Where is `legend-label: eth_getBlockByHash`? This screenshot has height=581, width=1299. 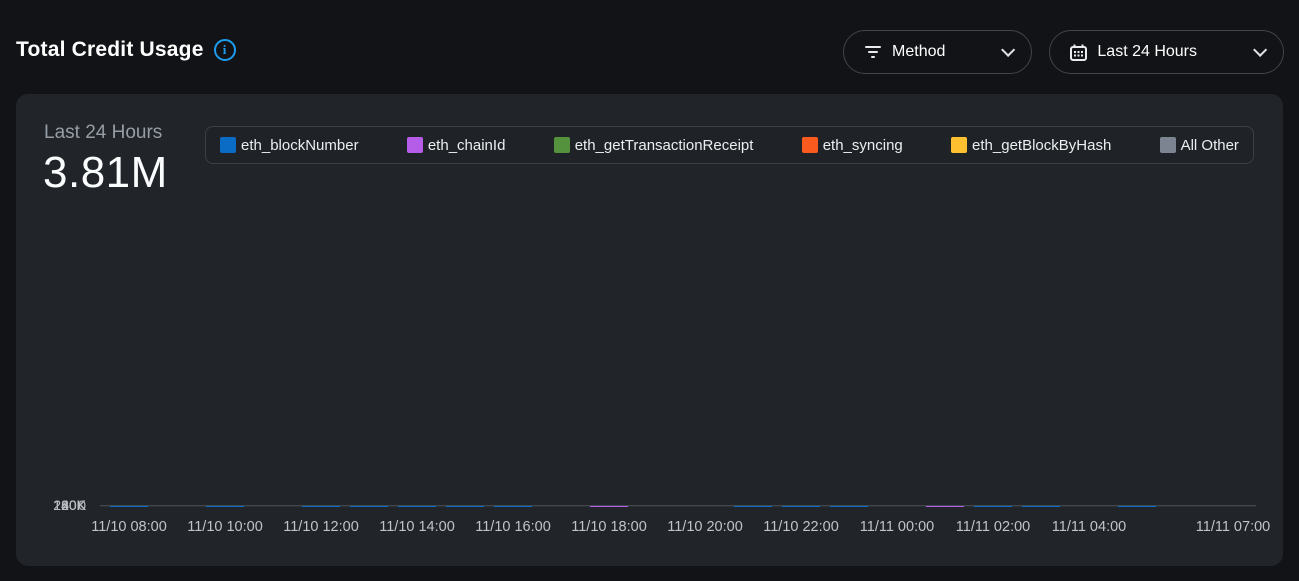 legend-label: eth_getBlockByHash is located at coordinates (1042, 145).